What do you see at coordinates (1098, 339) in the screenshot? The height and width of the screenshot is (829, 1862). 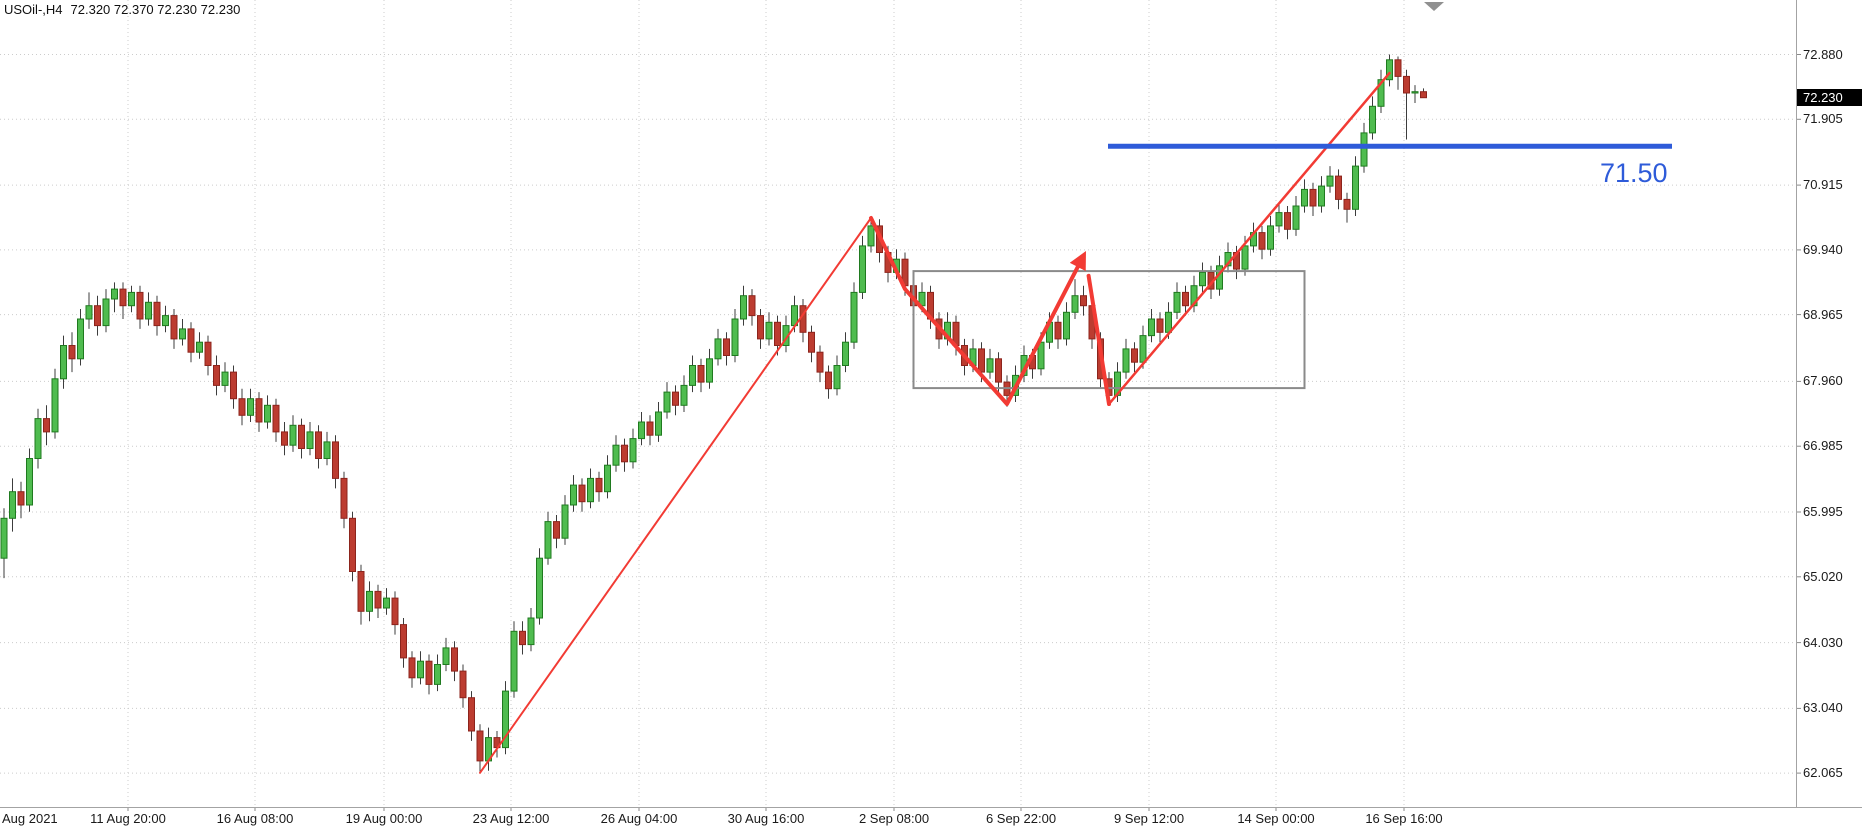 I see `trend-line-drop-line` at bounding box center [1098, 339].